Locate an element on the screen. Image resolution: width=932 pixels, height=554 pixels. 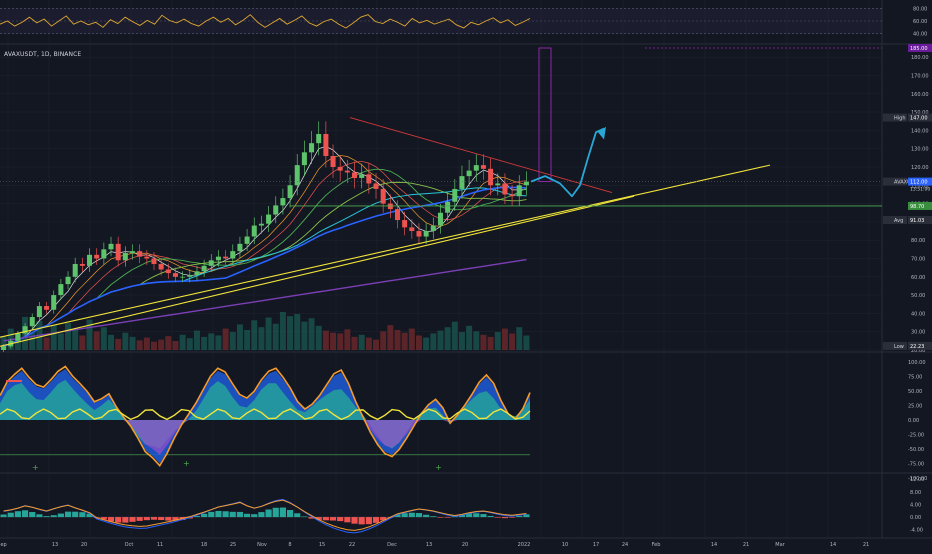
price-axis-tick: 110.00 is located at coordinates (920, 186).